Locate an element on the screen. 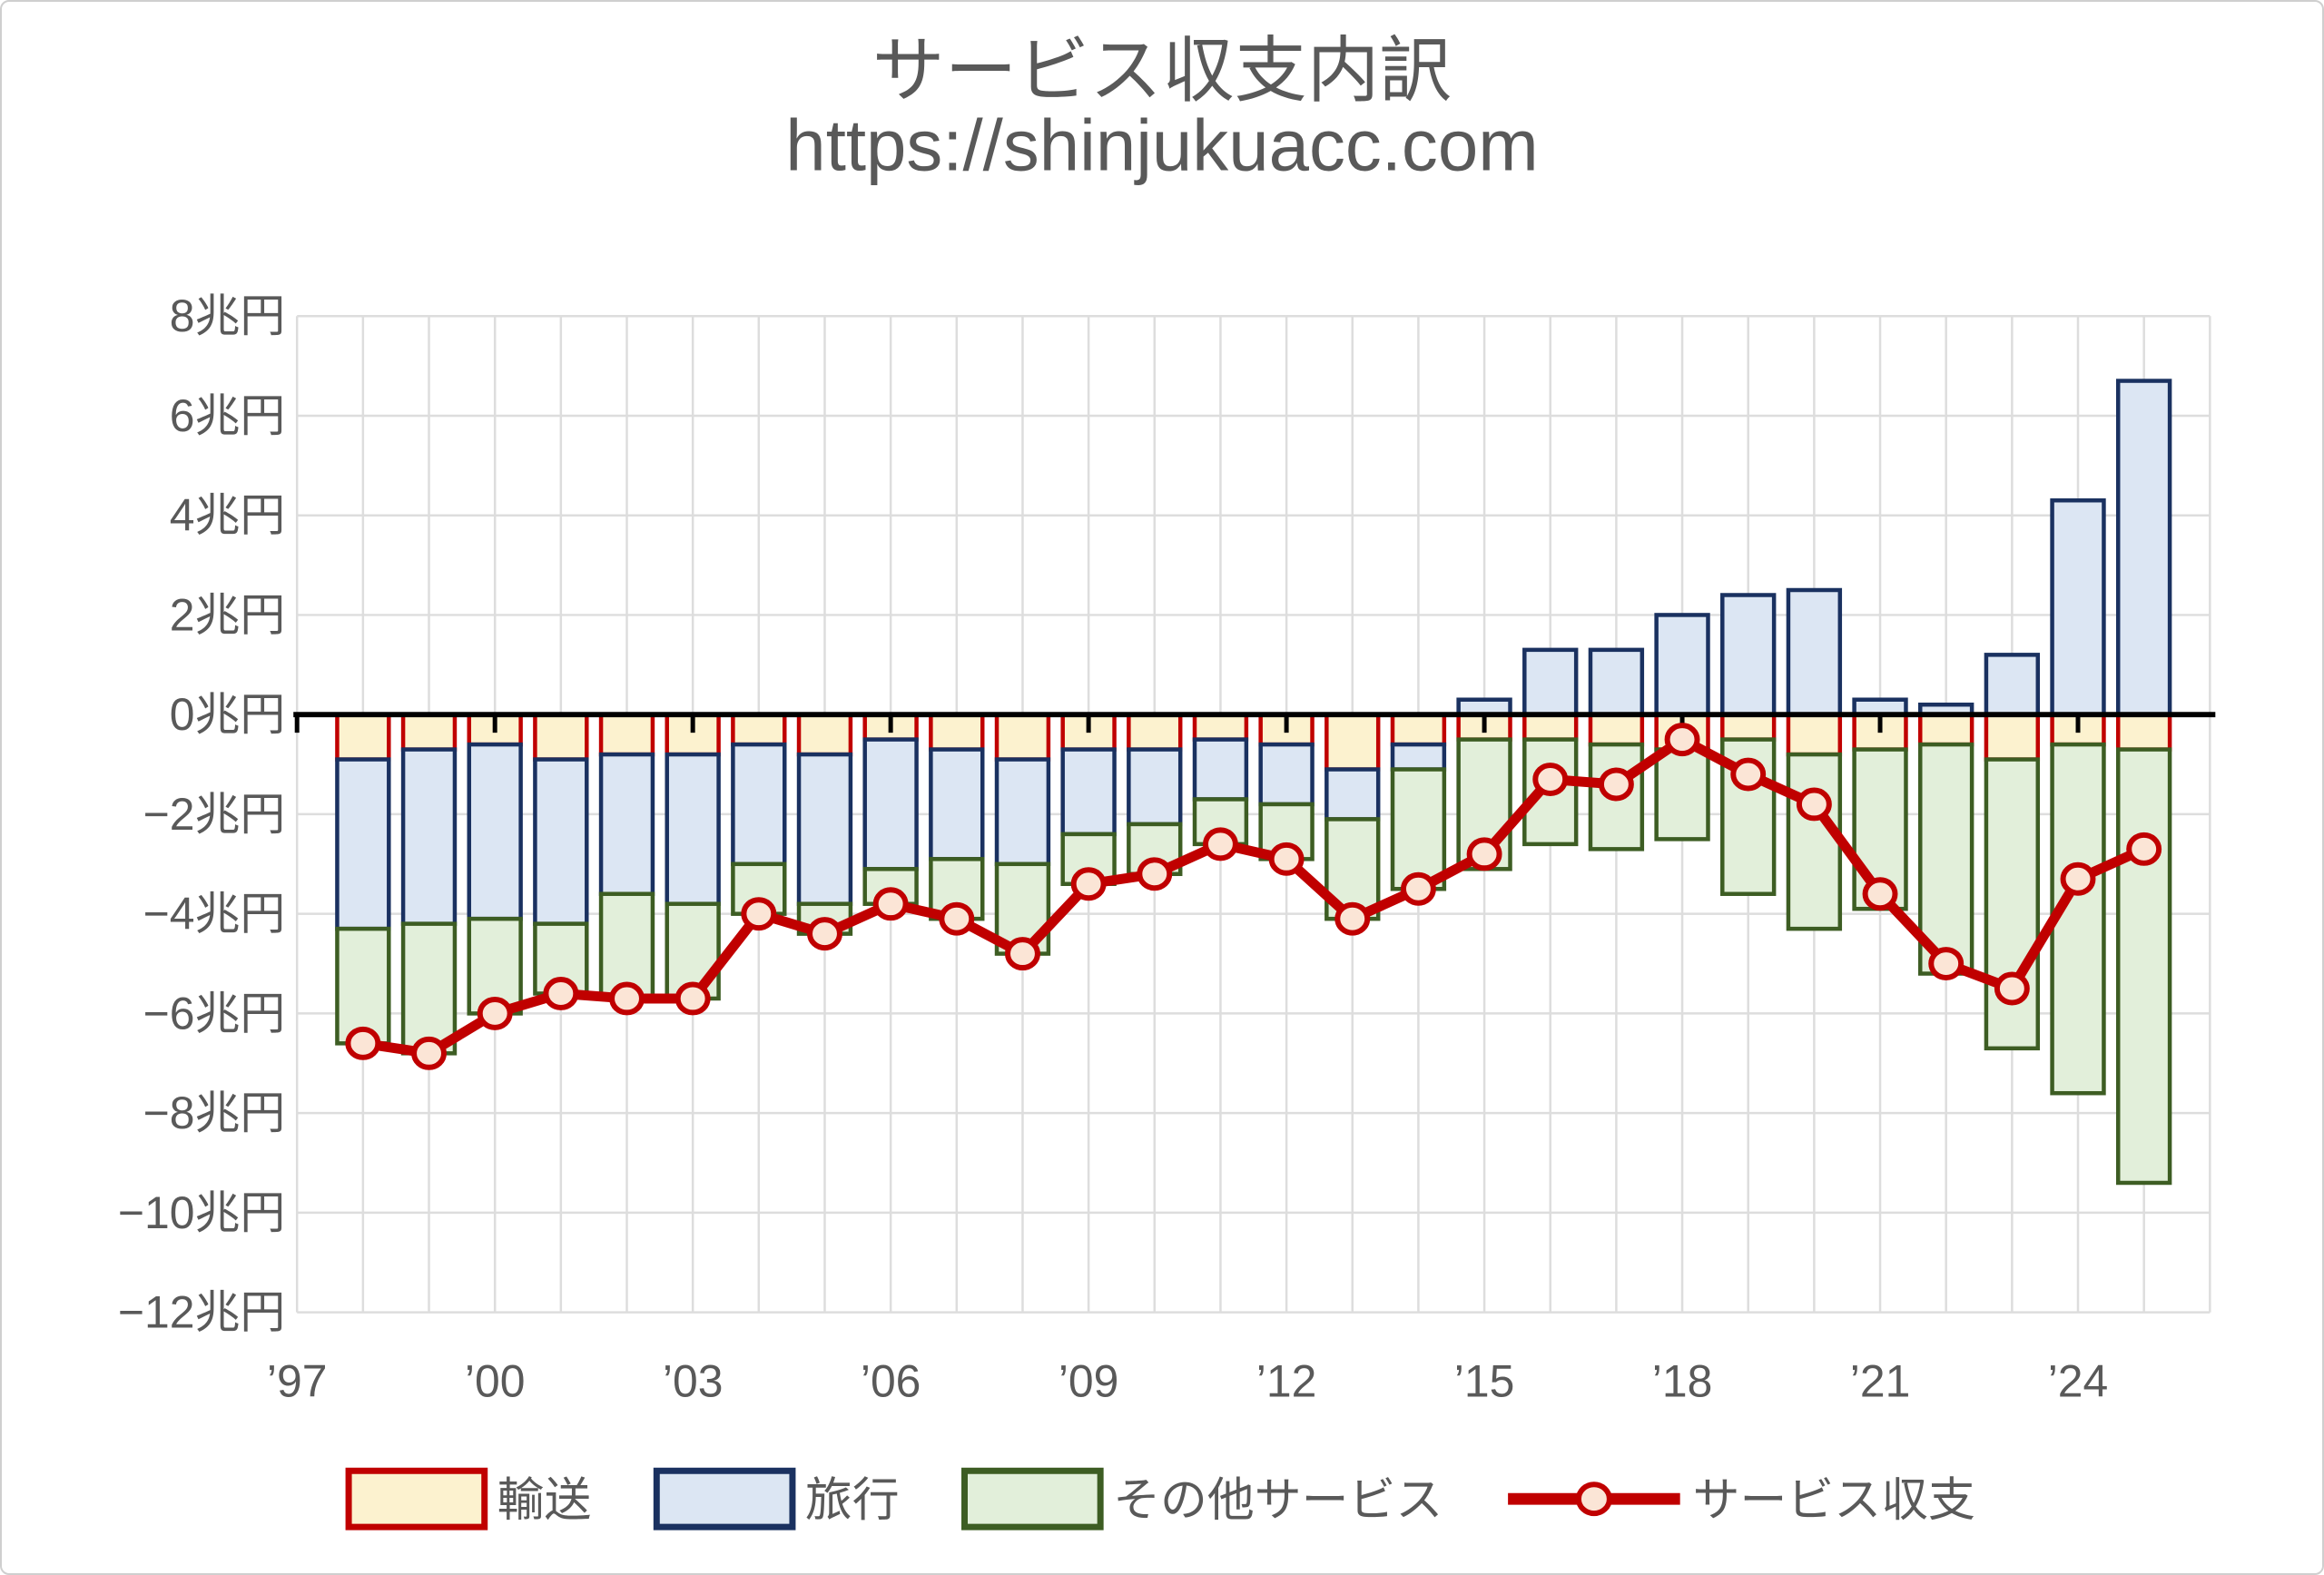 This screenshot has height=1575, width=2324. legend-item-transport: 輸送 is located at coordinates (468, 1499).